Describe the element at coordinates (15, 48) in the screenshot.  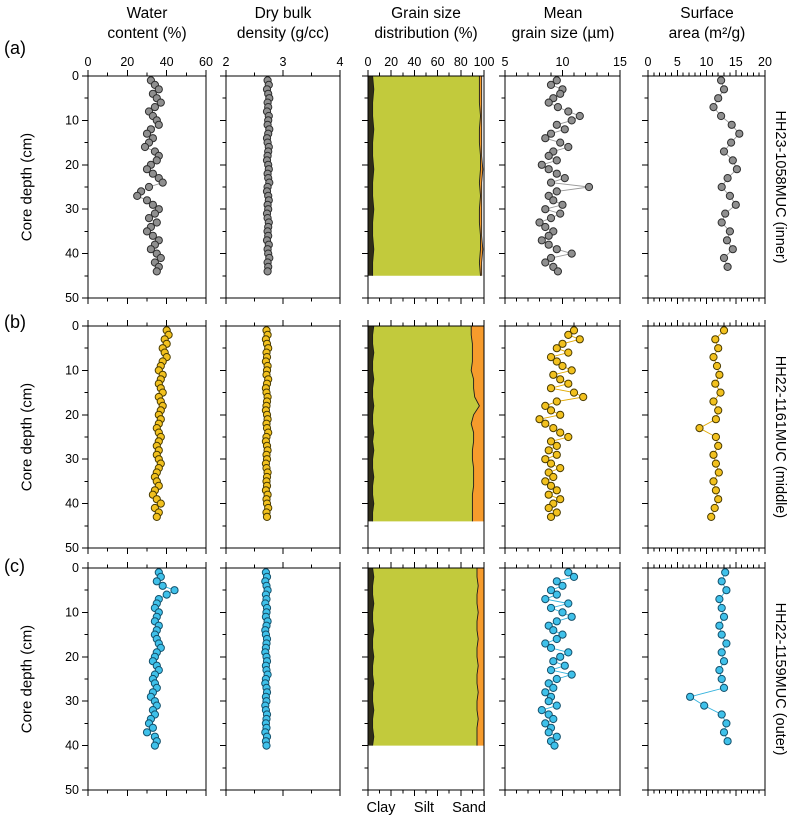
I see `panel-label-a: (a)` at that location.